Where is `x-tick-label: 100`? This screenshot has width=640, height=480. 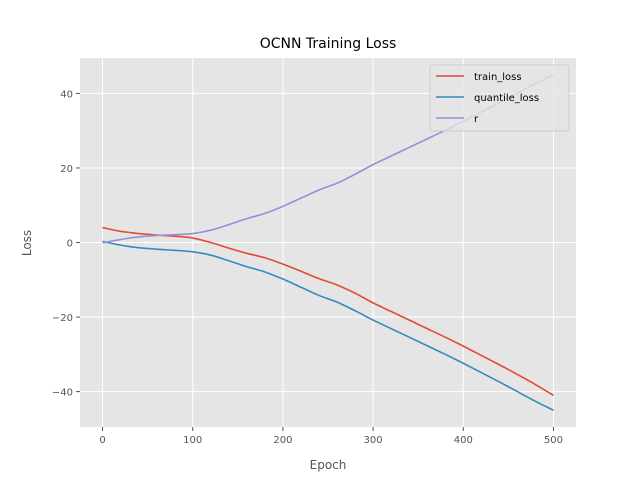
x-tick-label: 100 is located at coordinates (192, 440).